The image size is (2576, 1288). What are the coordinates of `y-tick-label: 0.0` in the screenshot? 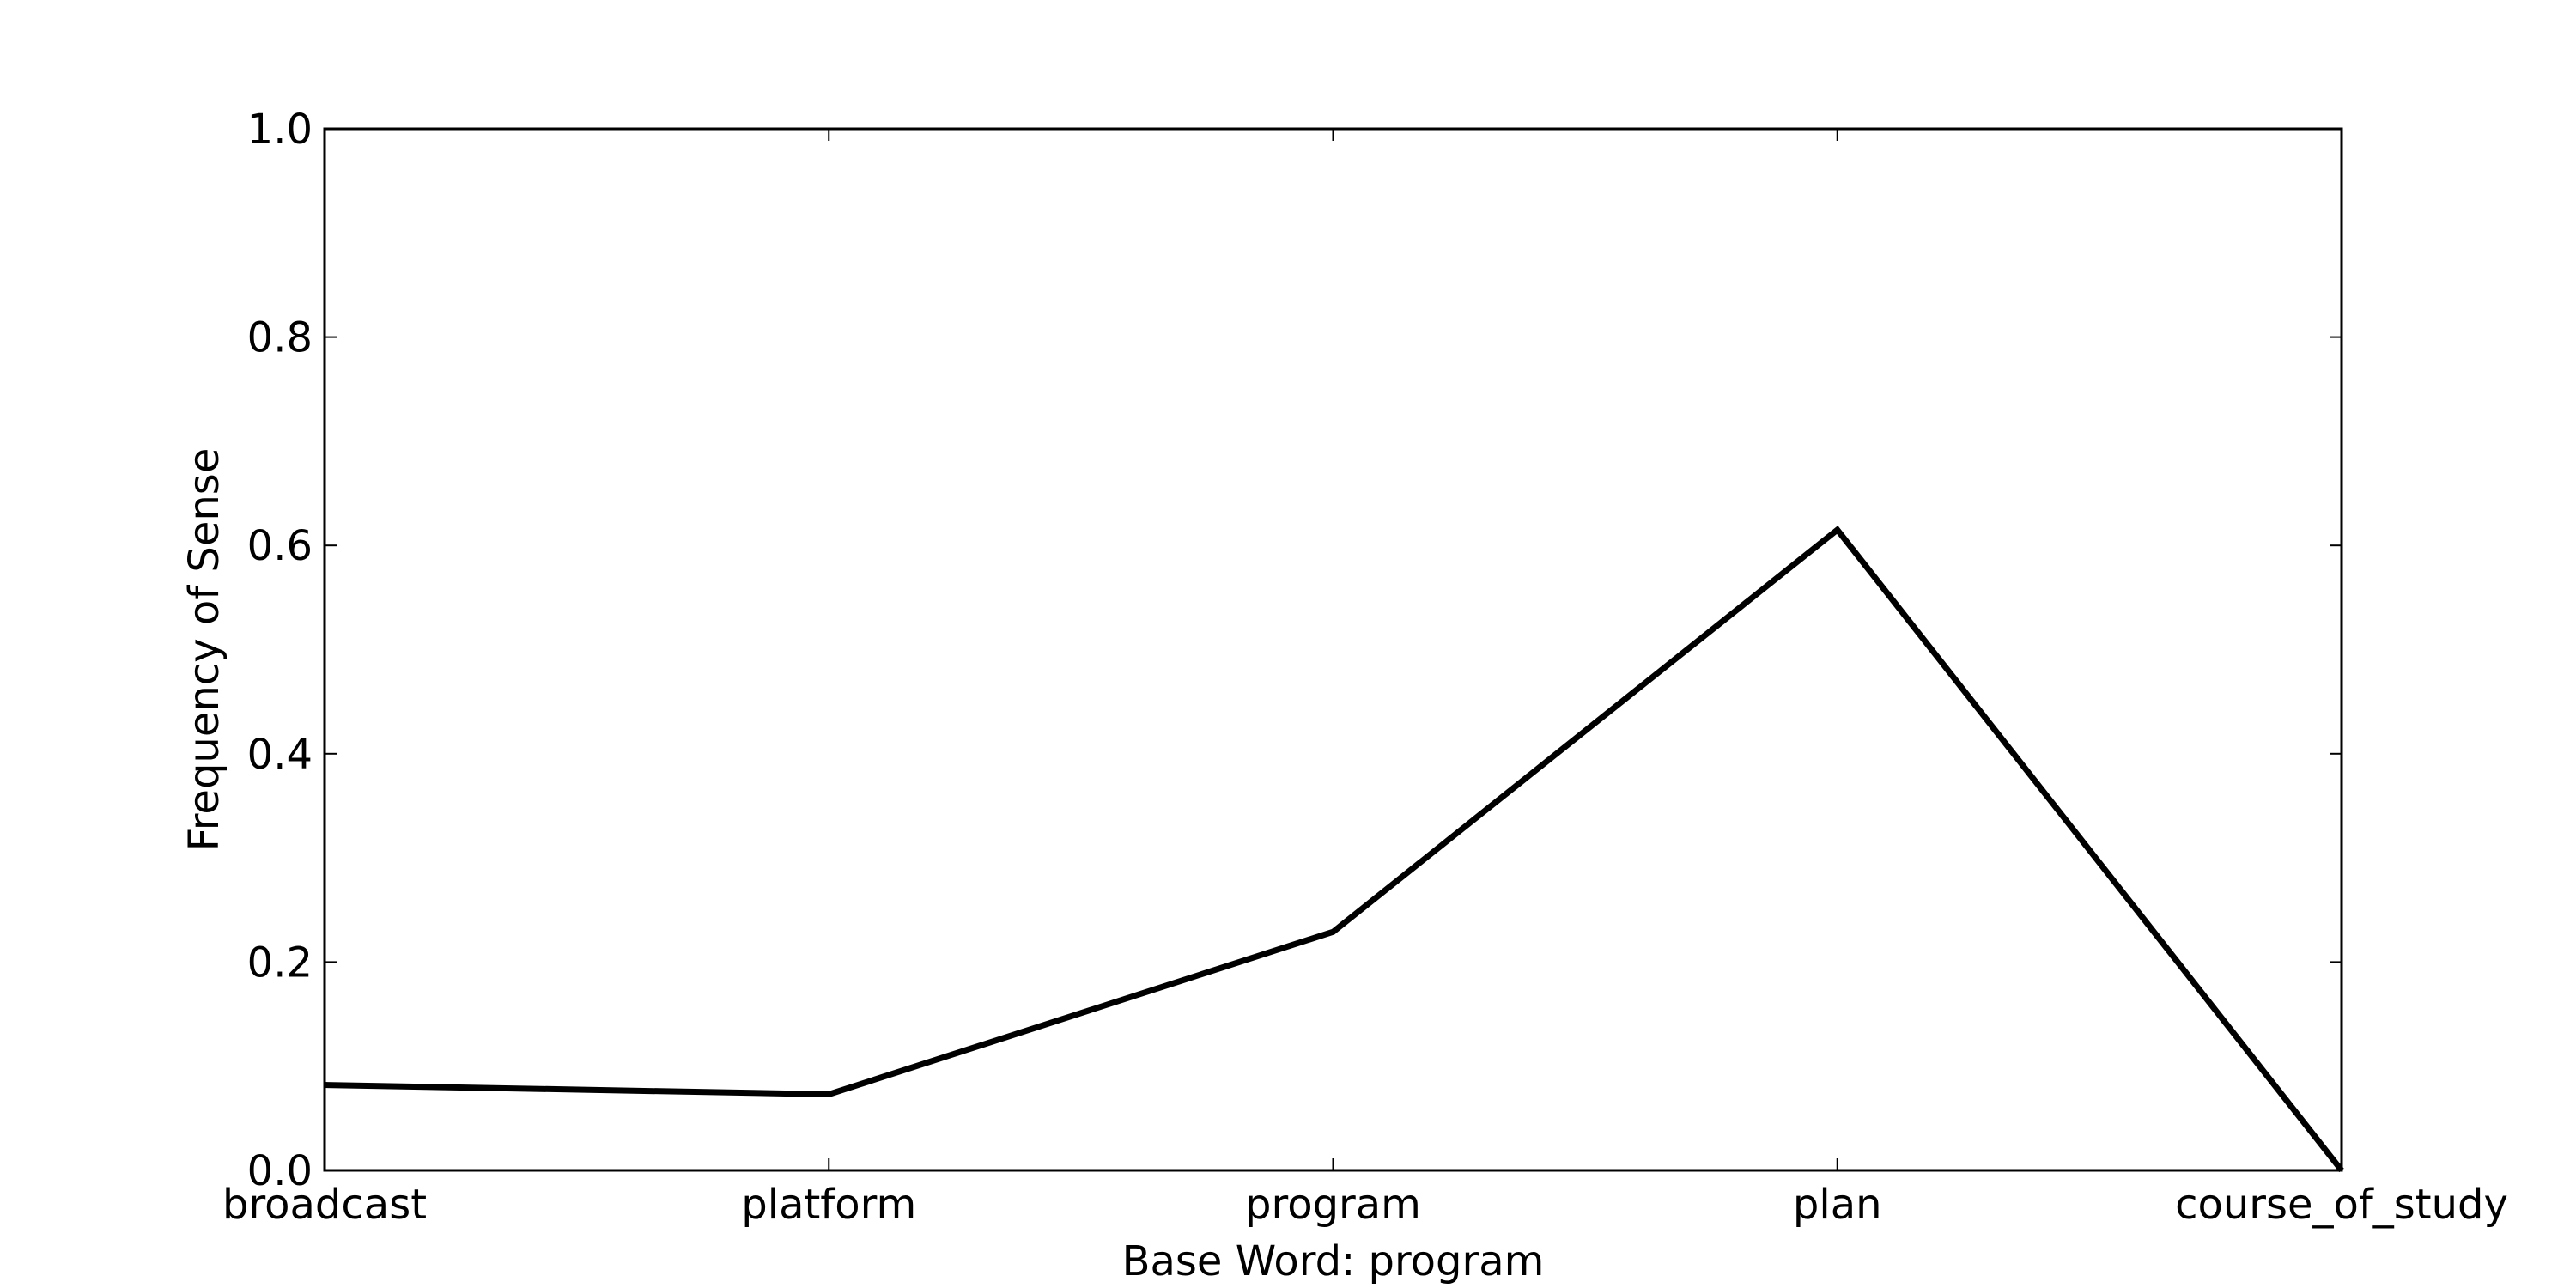 It's located at (280, 1171).